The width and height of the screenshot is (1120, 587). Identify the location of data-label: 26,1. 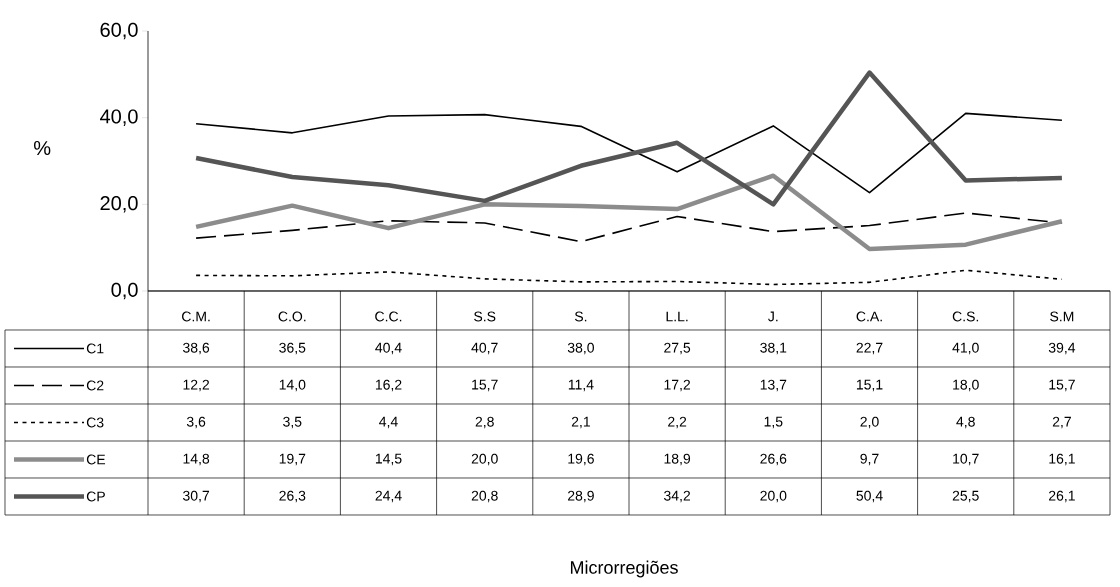
(1061, 496).